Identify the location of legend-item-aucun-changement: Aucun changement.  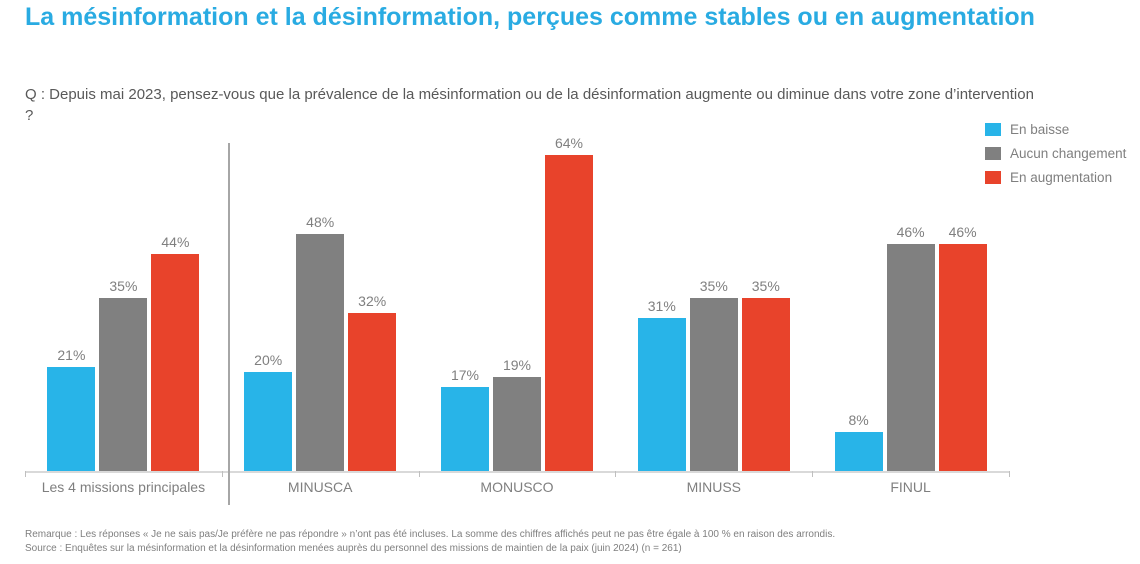
(1056, 153).